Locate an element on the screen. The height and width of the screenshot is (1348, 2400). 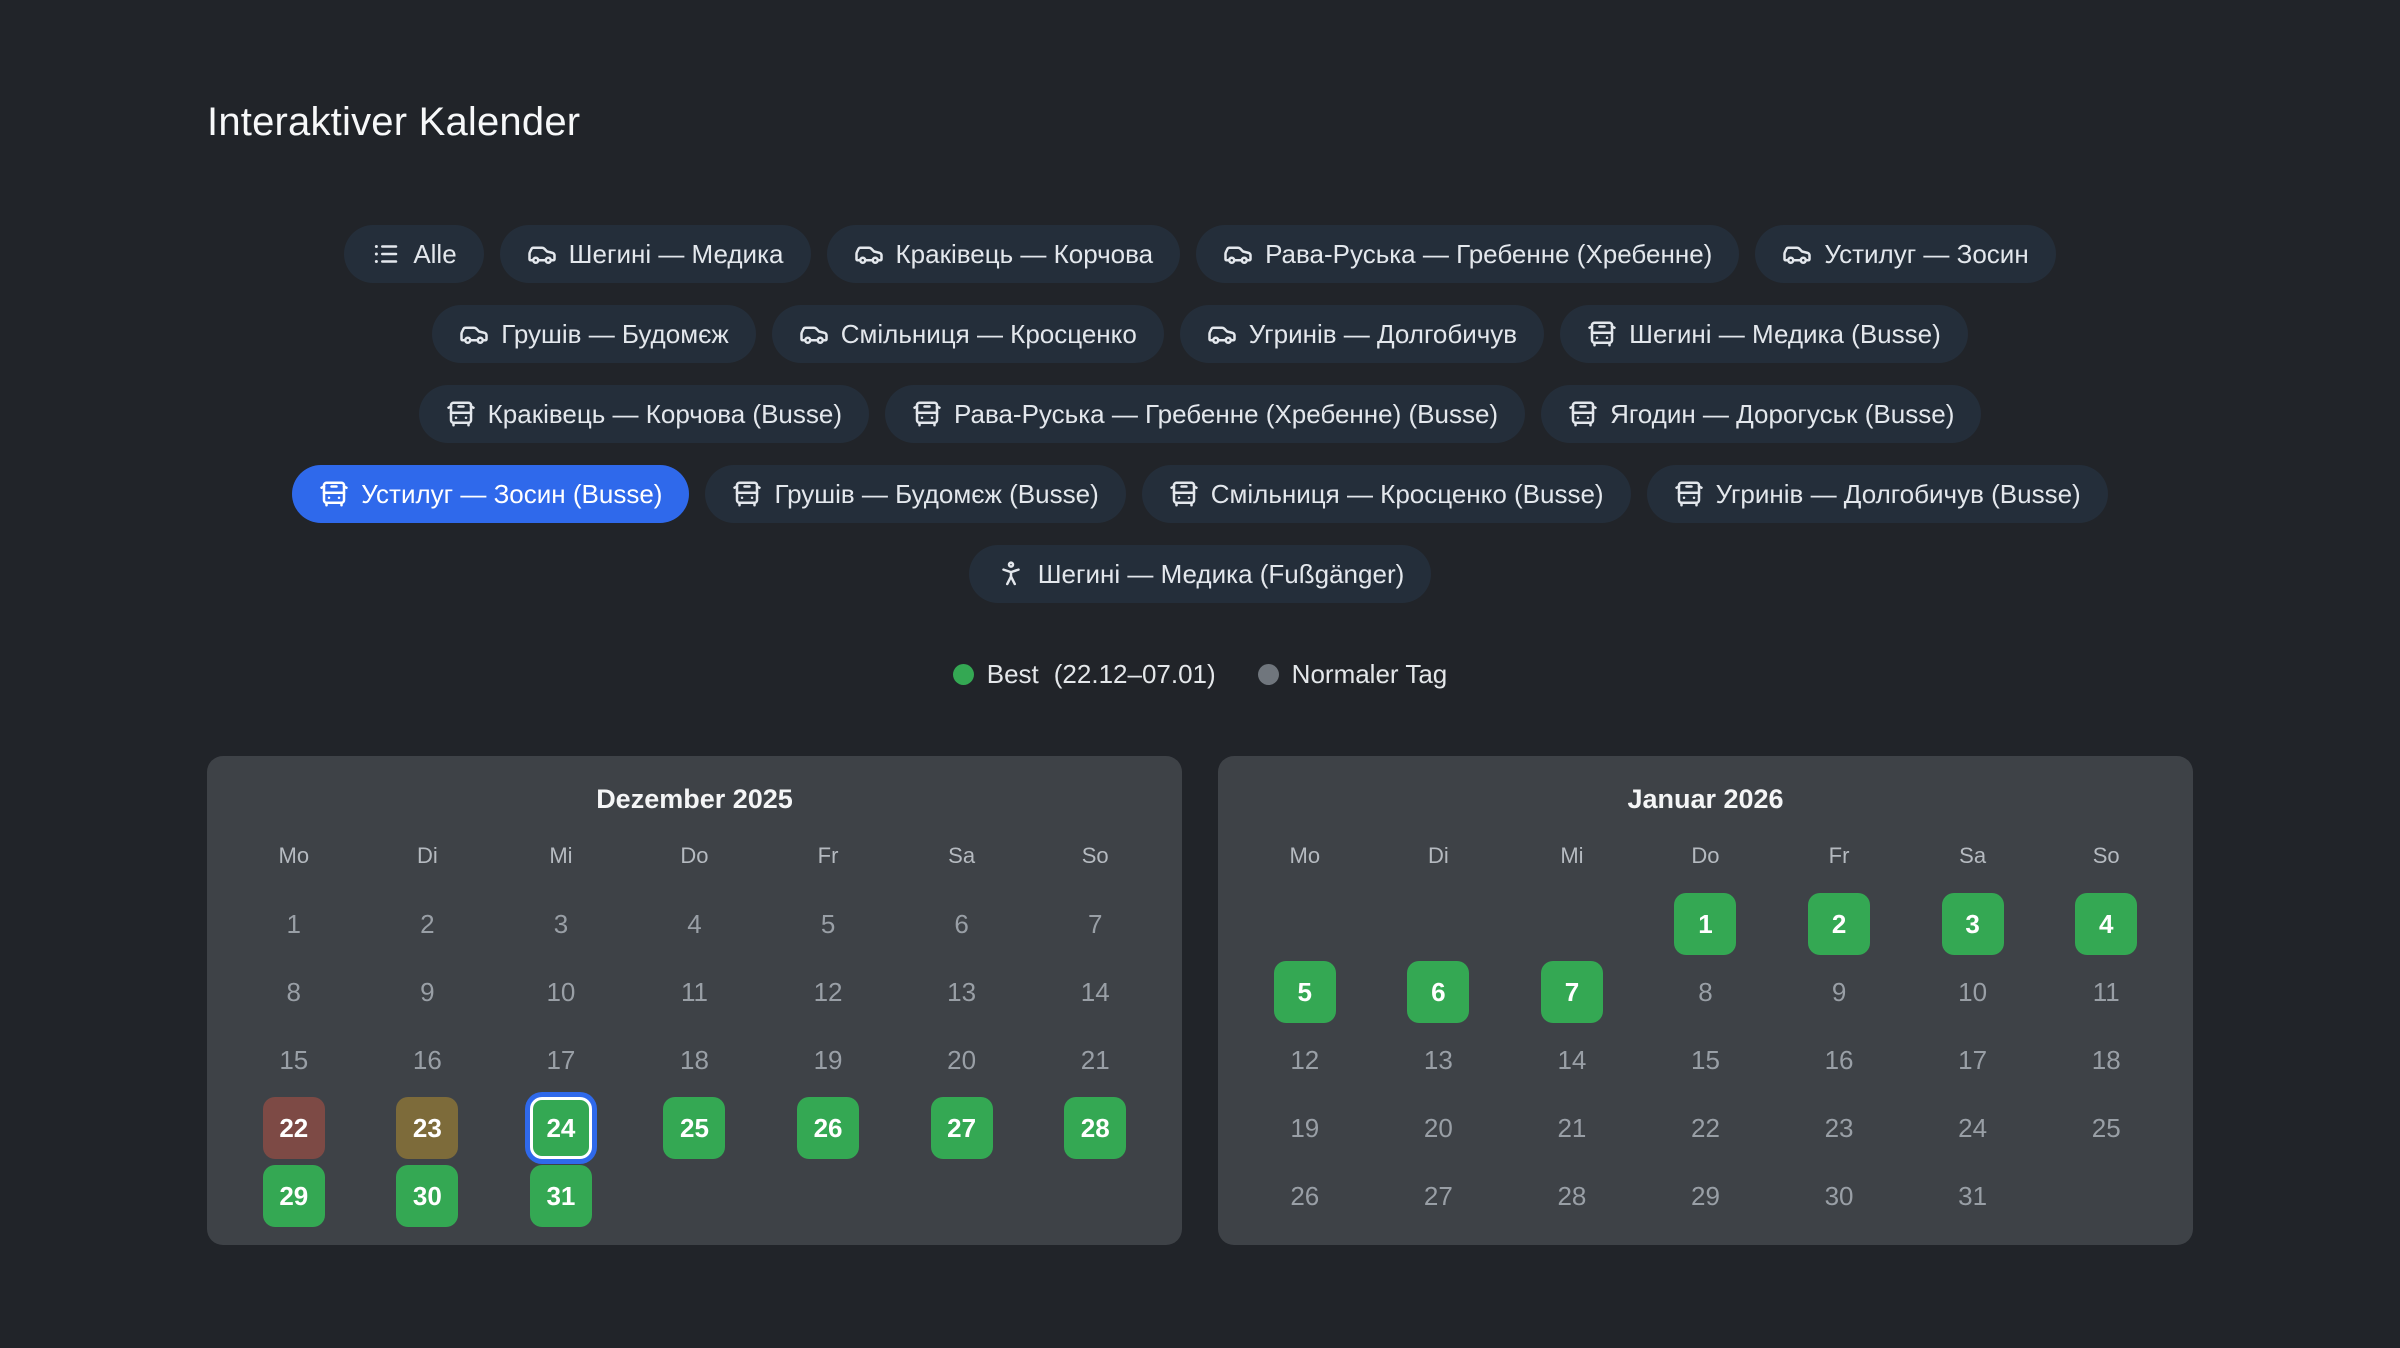
filter-chip: Краківець — Корчова (Busse) is located at coordinates (644, 414).